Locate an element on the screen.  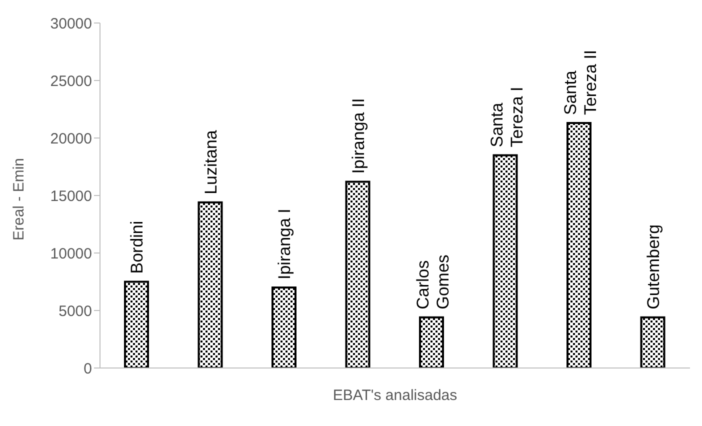
y-axis-title: Ereal - Emin is located at coordinates (19, 199).